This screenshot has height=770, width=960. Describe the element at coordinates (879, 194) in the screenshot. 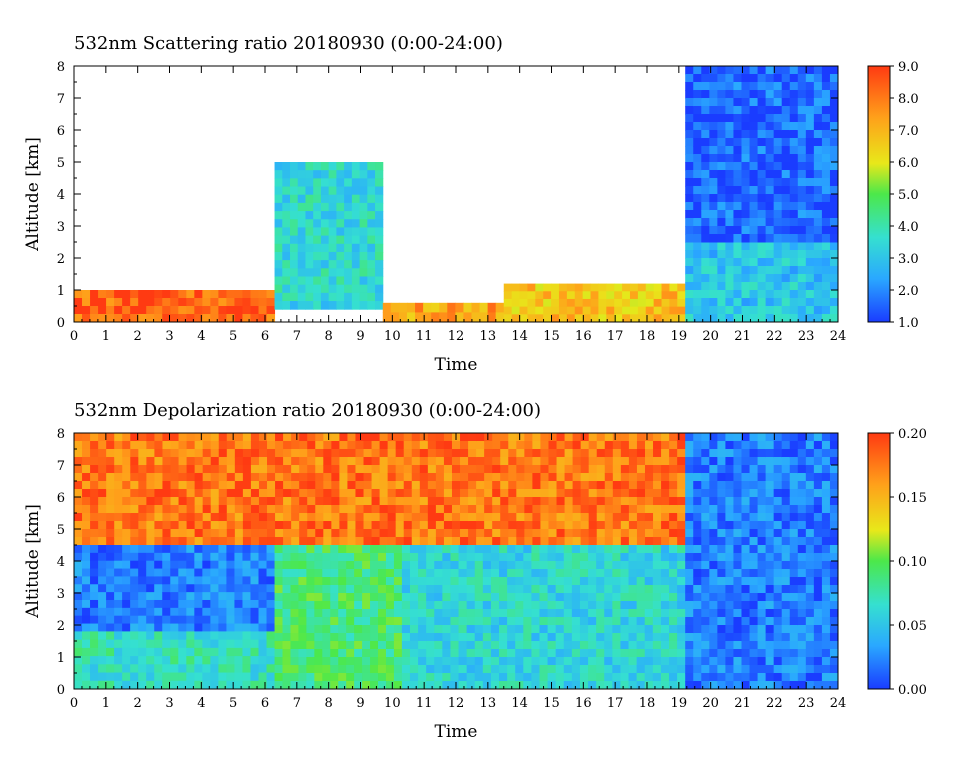

I see `colorbar` at that location.